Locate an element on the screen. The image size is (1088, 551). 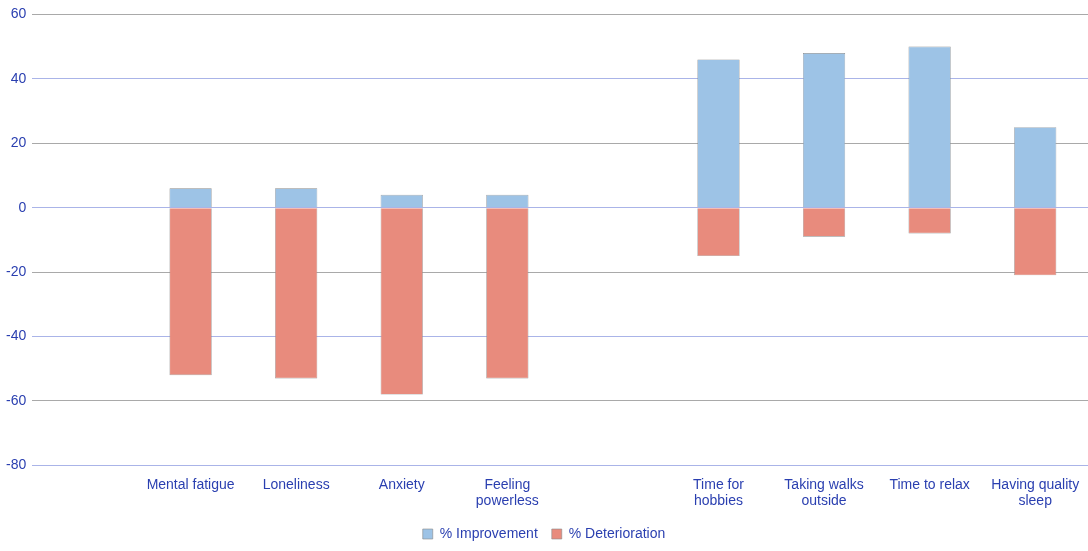
x-tick-label: Feeling powerless is located at coordinates (507, 492).